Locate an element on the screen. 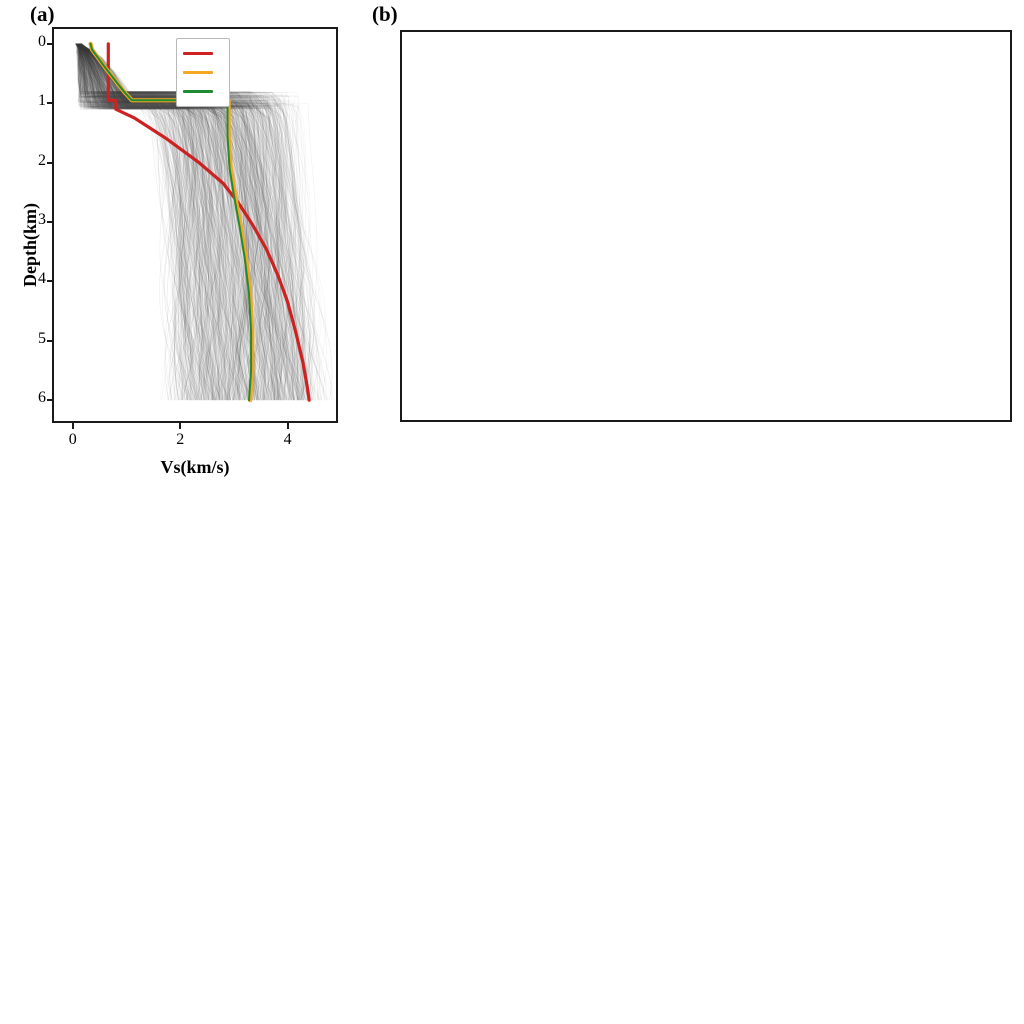  panel-a-curve-mini-misfit is located at coordinates (208, 222).